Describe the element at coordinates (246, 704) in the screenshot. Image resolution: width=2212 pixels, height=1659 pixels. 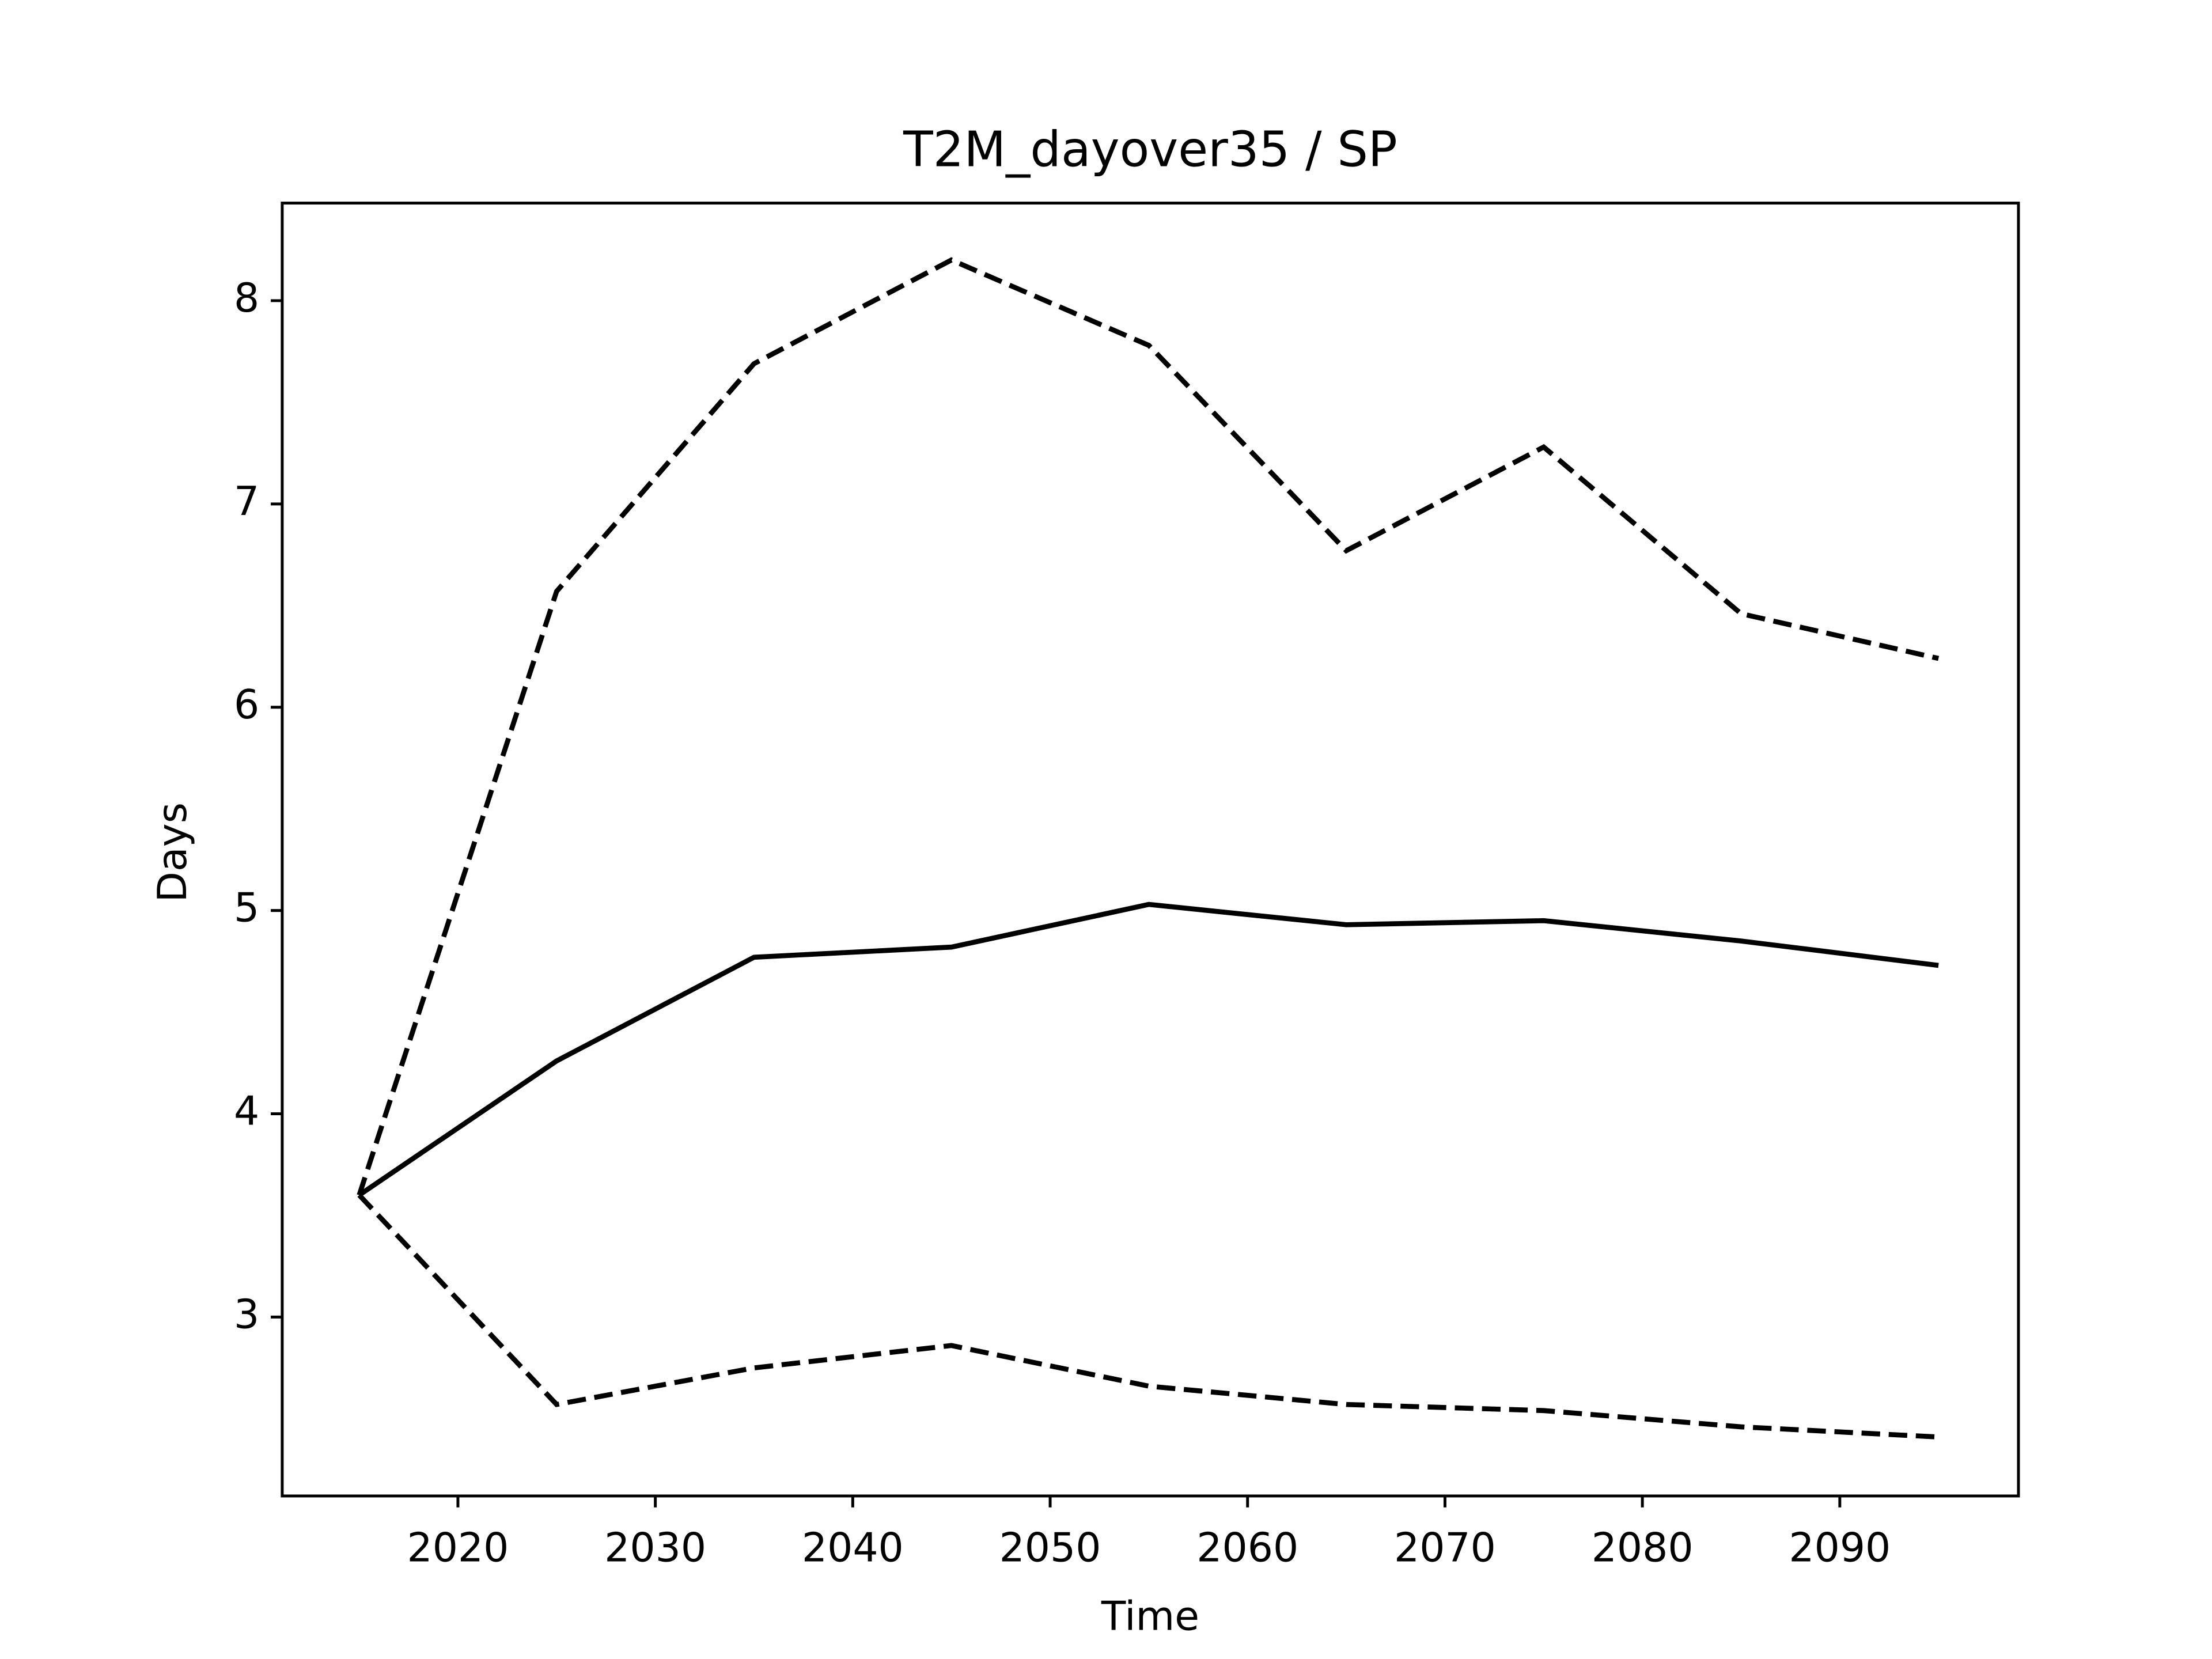
I see `y-tick-label: 6` at that location.